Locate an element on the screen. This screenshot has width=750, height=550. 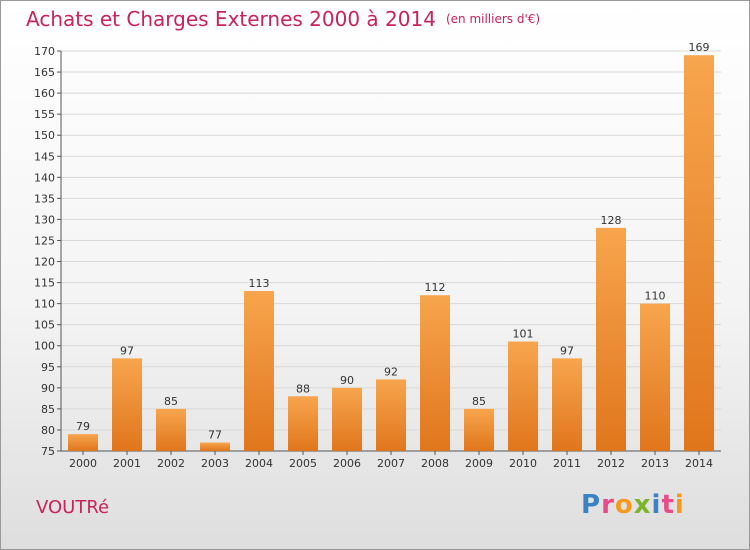
y-tick-label: 160 is located at coordinates (44, 93).